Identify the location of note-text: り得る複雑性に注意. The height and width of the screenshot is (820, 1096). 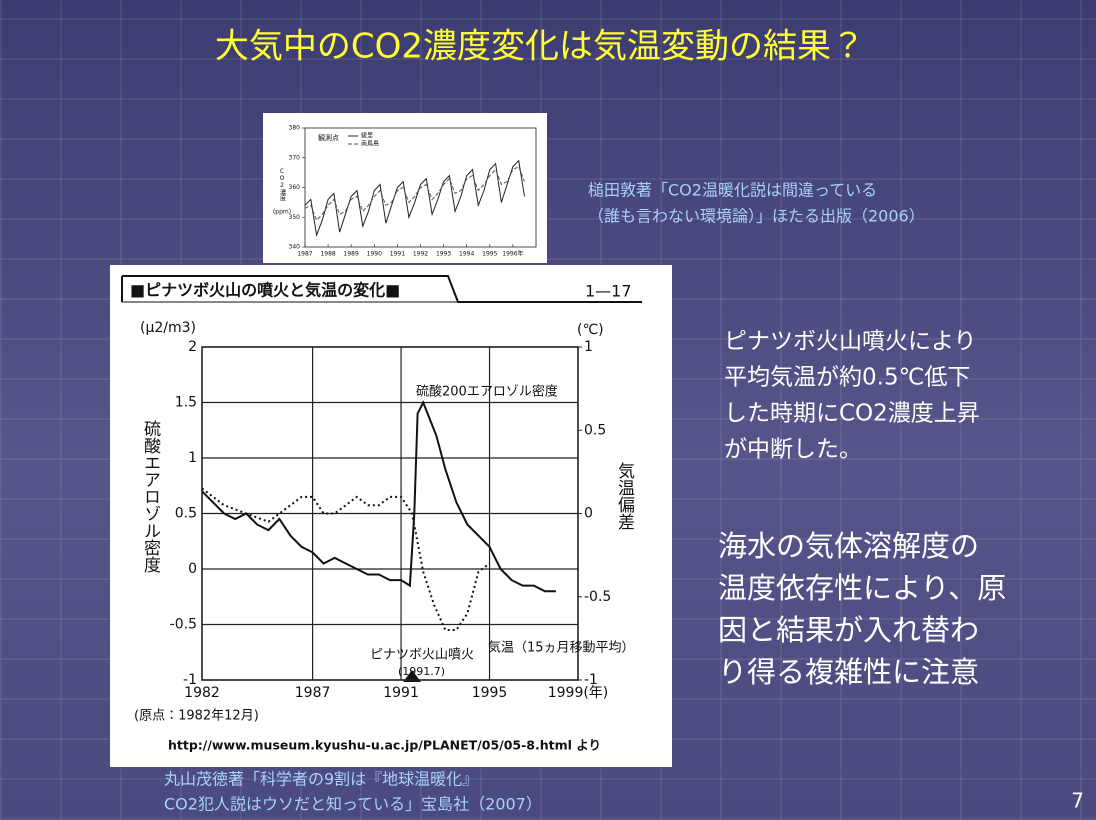
(848, 672).